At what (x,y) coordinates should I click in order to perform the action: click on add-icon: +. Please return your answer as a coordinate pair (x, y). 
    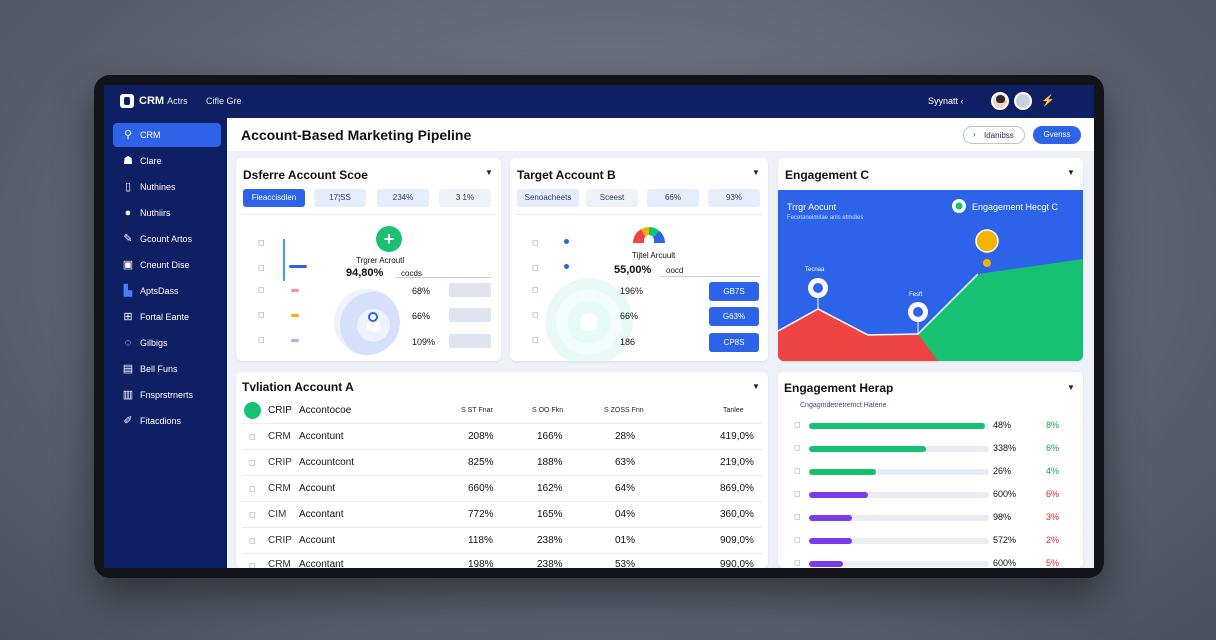
    Looking at the image, I should click on (389, 239).